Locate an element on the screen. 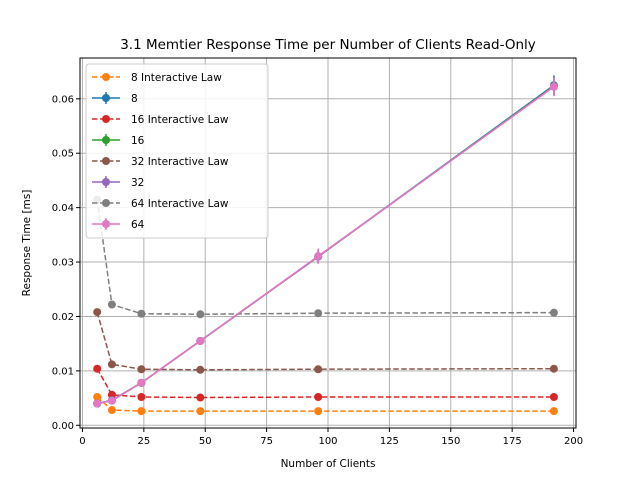 The width and height of the screenshot is (640, 480). x-tick-label: 50 is located at coordinates (205, 441).